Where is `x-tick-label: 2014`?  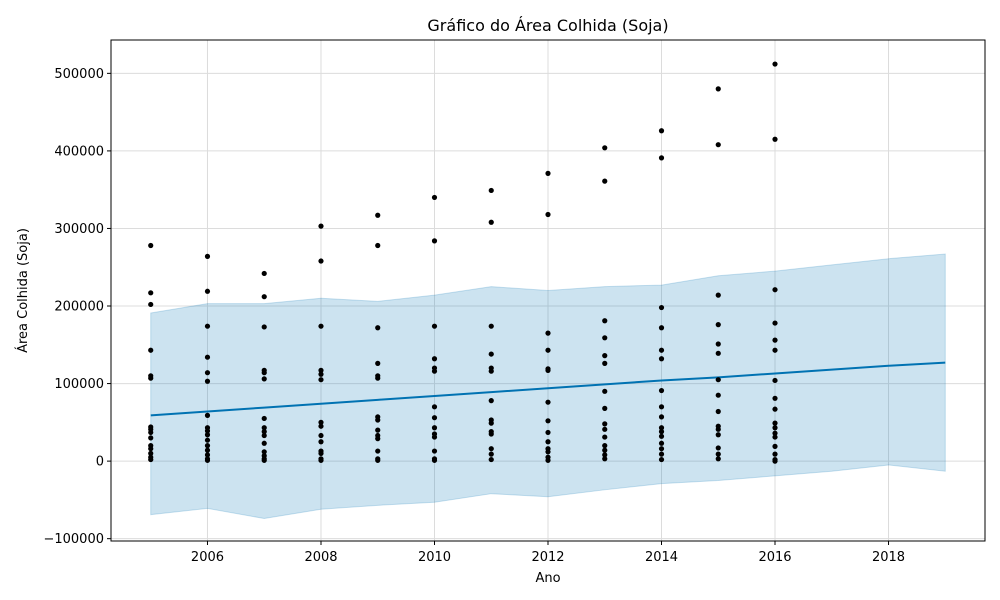 x-tick-label: 2014 is located at coordinates (661, 557).